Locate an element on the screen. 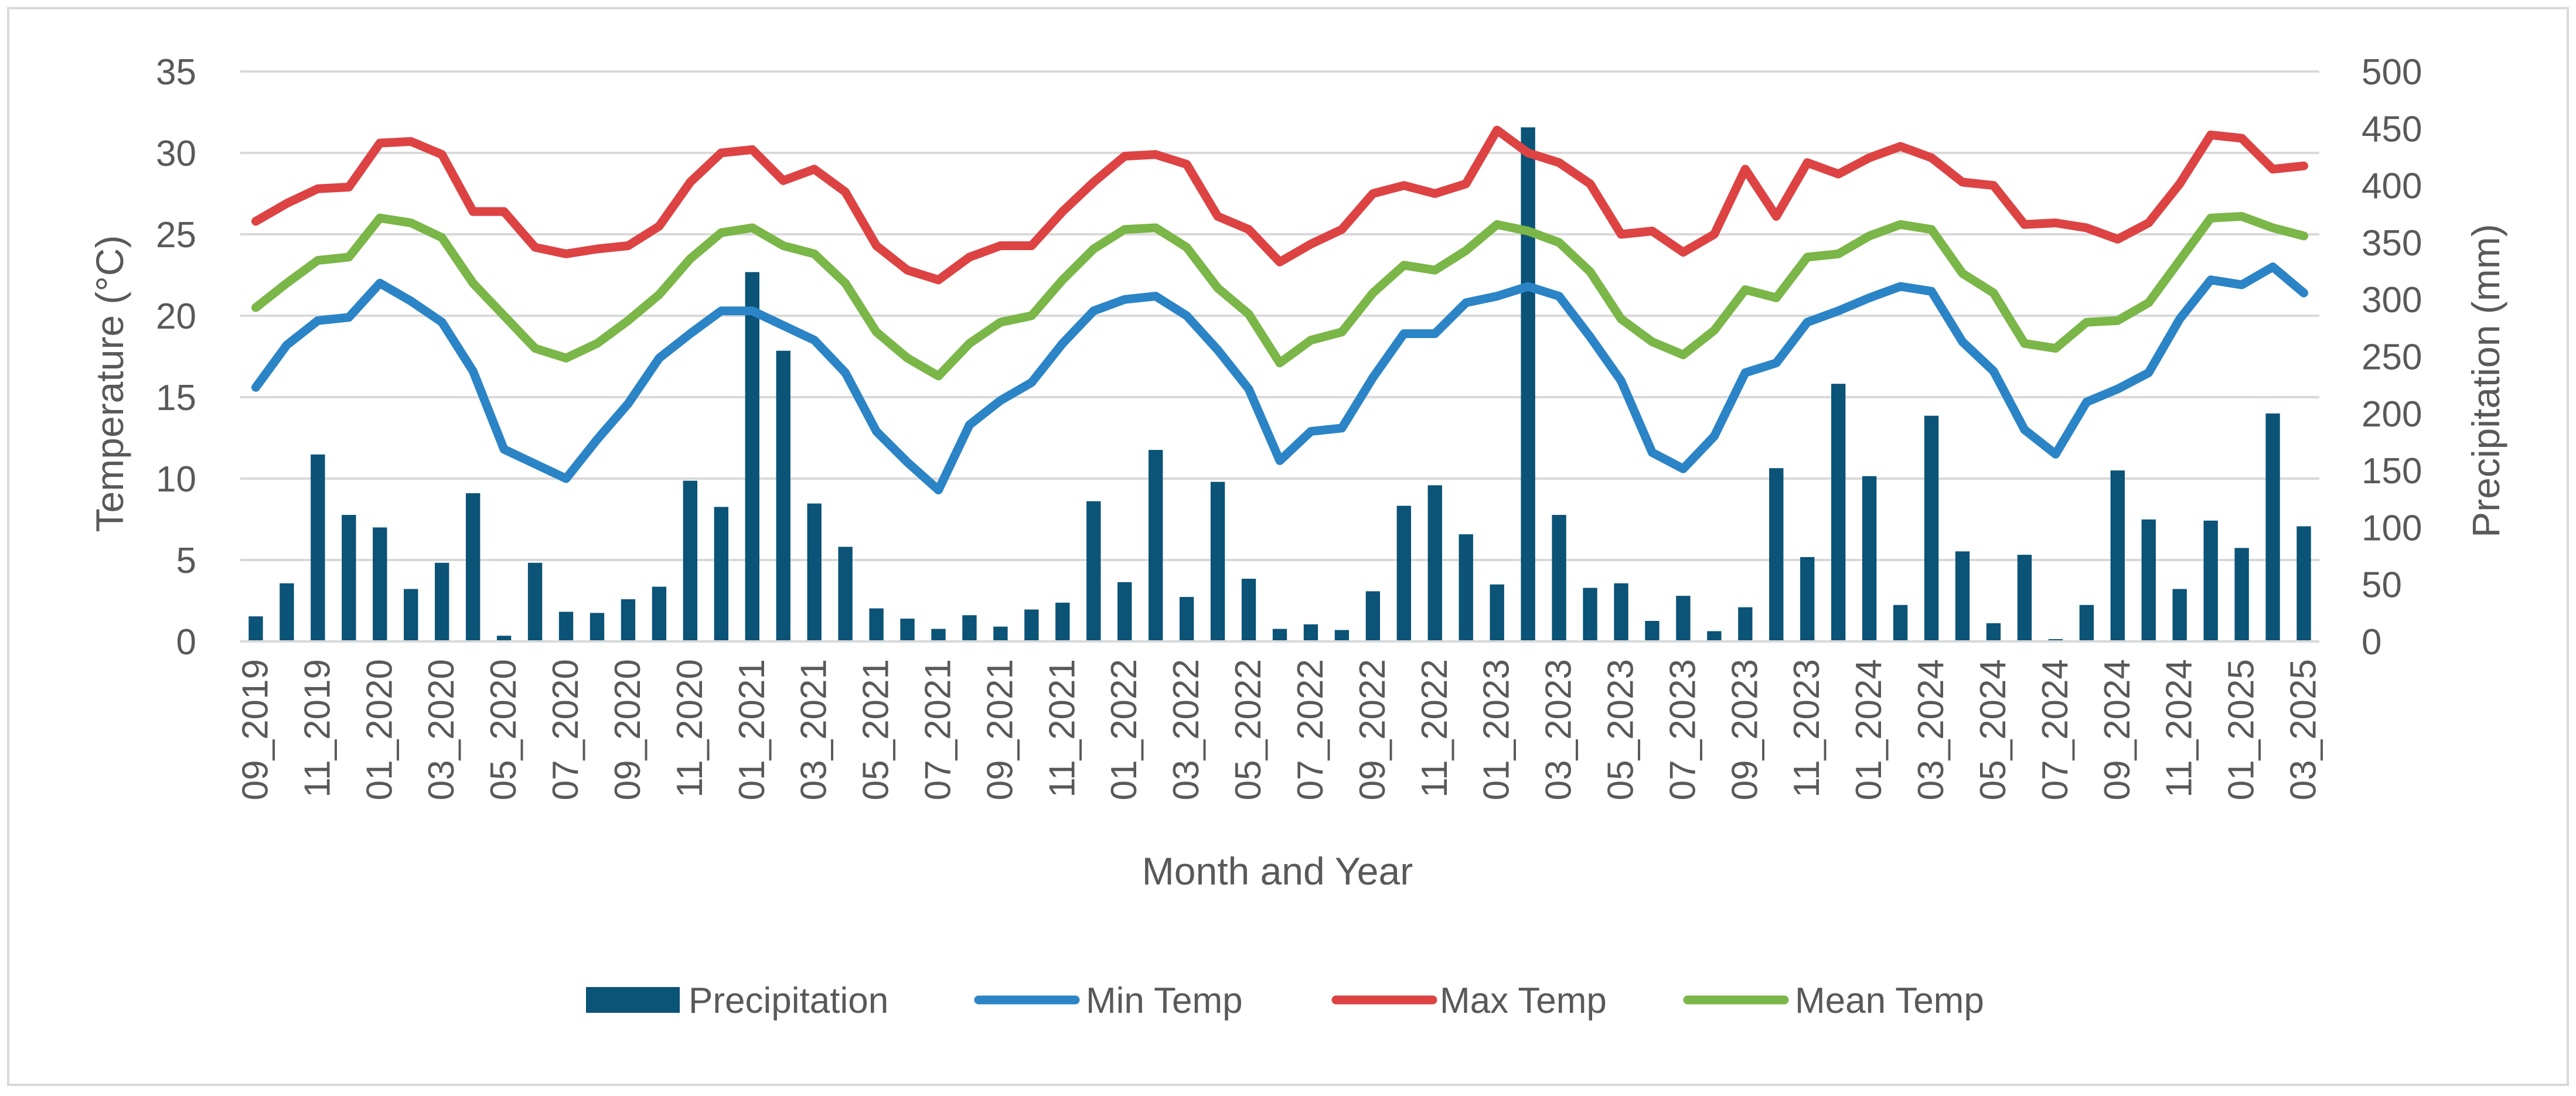 This screenshot has height=1096, width=2576. y-tick-right: 450 is located at coordinates (2392, 129).